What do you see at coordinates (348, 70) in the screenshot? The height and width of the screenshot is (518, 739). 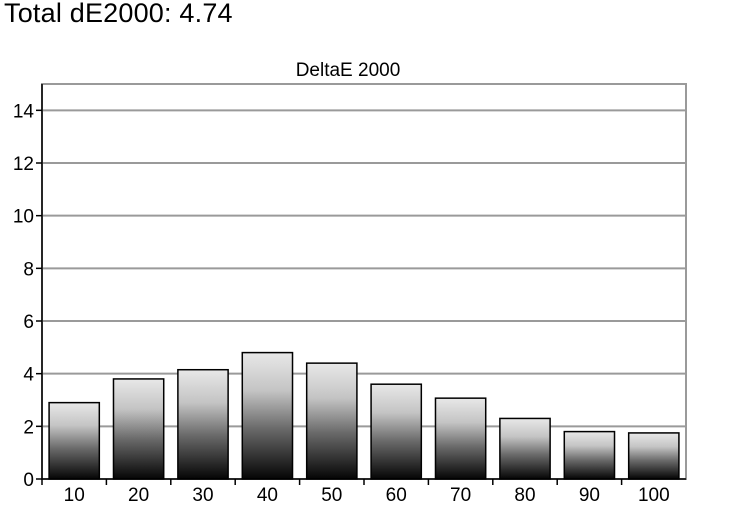 I see `chart-title: DeltaE 2000` at bounding box center [348, 70].